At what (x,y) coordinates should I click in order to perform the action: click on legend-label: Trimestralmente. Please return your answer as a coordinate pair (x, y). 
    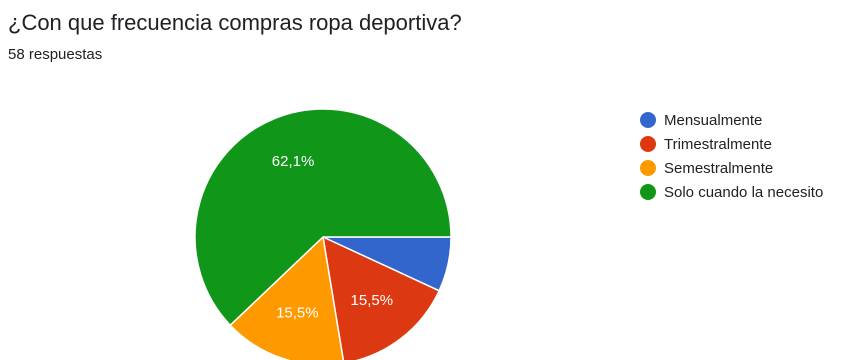
    Looking at the image, I should click on (718, 144).